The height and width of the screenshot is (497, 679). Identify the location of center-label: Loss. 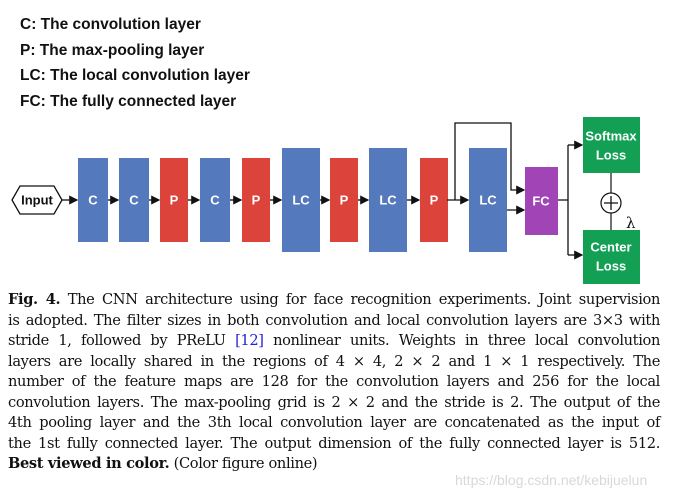
(611, 266).